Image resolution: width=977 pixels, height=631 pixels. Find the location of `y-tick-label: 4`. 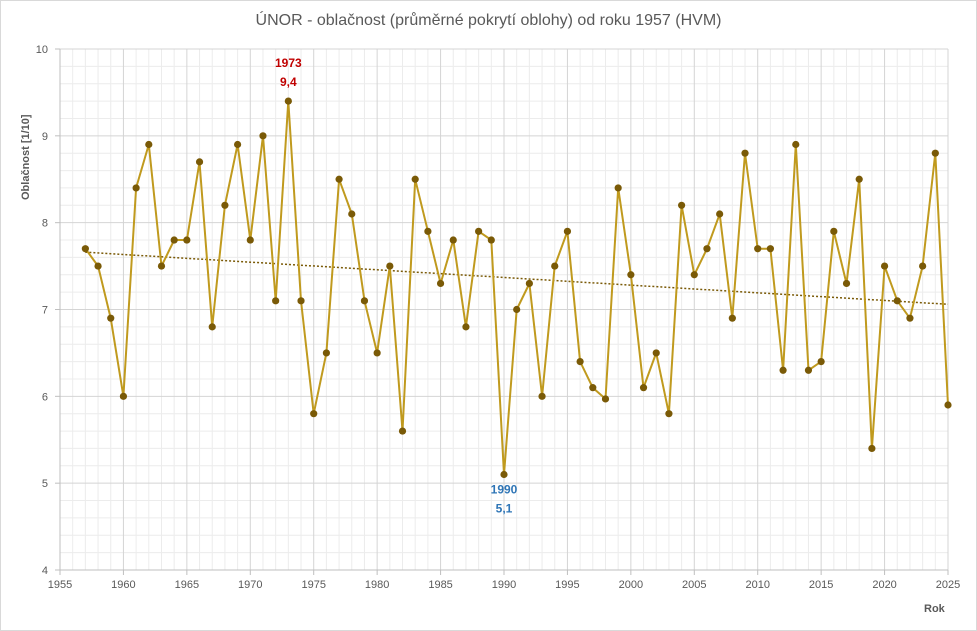

y-tick-label: 4 is located at coordinates (45, 571).